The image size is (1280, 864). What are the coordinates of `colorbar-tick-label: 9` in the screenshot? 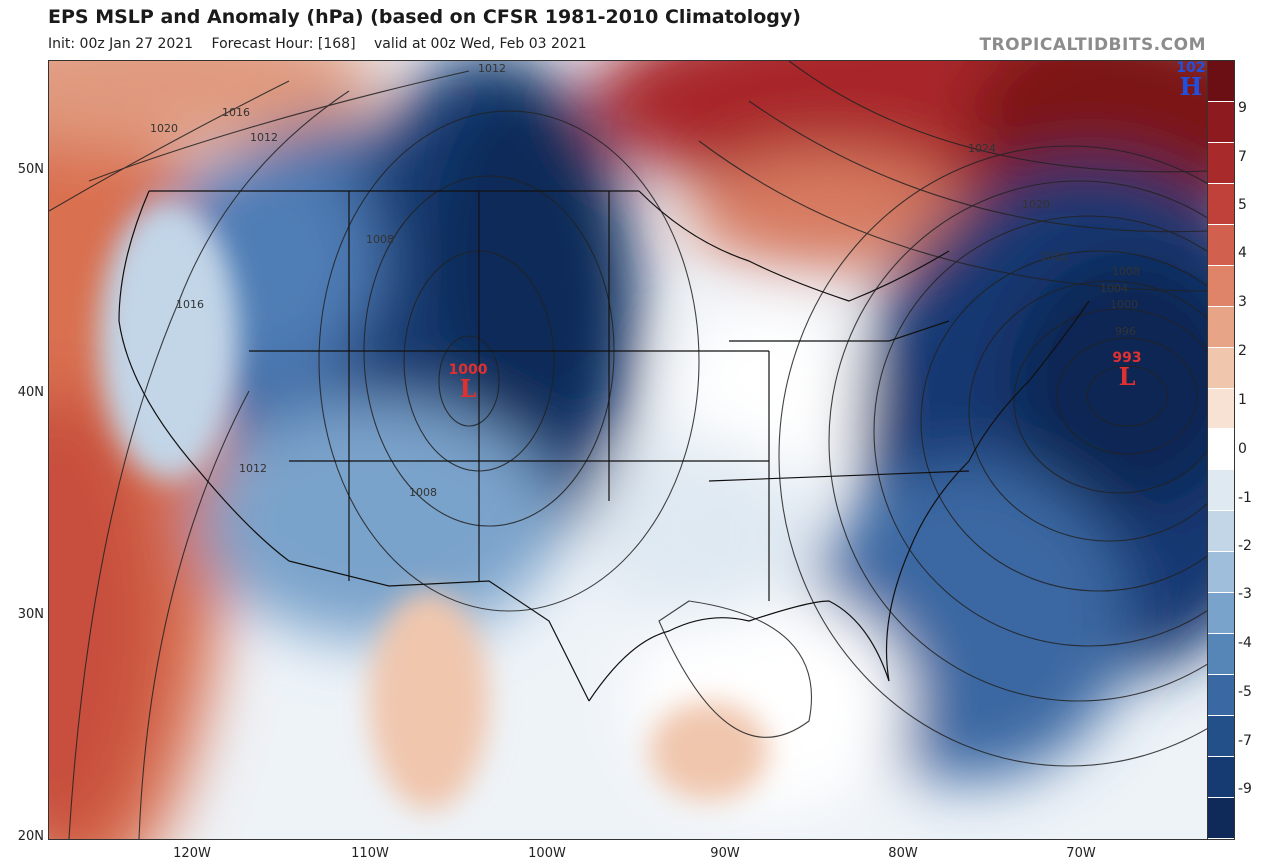 It's located at (1242, 108).